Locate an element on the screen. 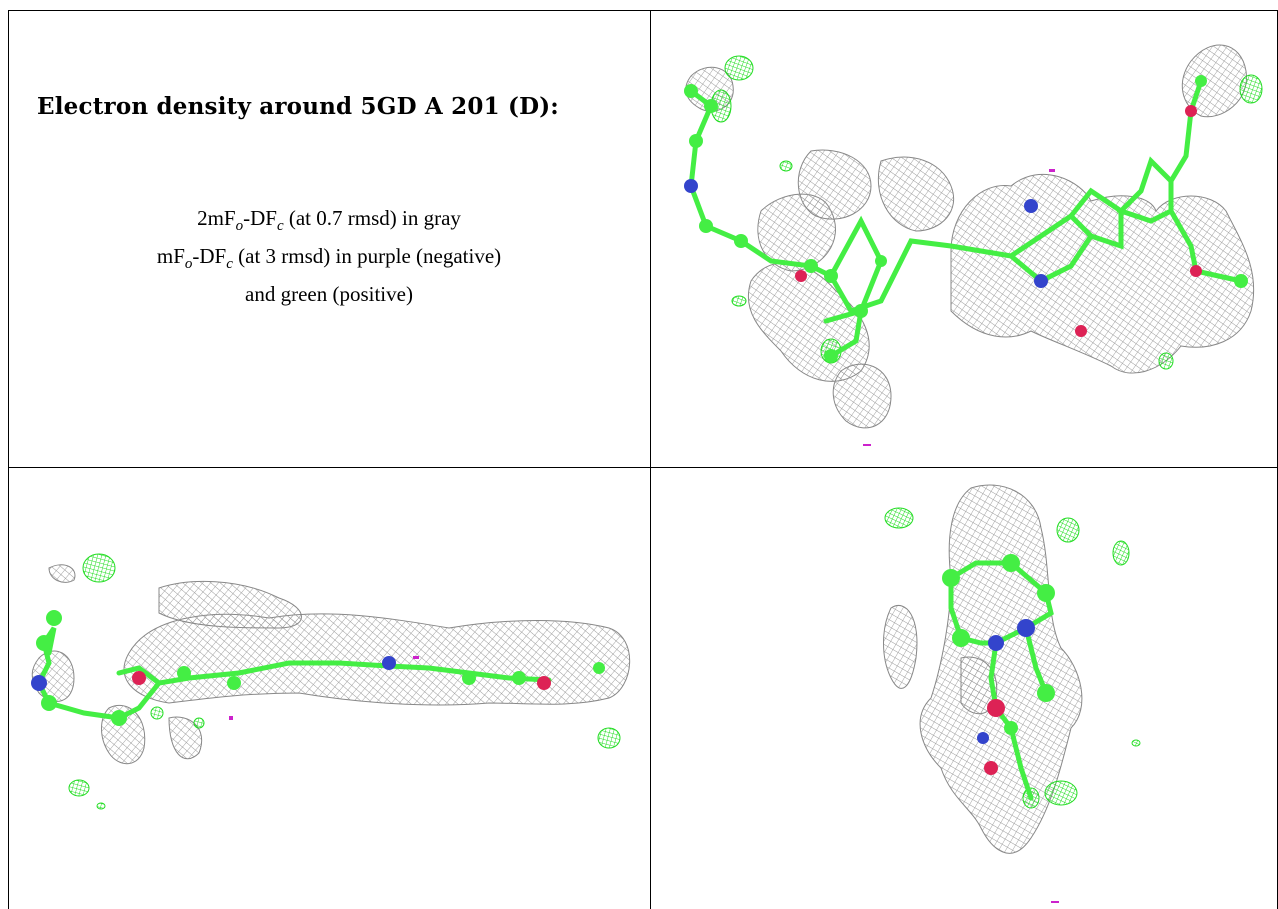 The width and height of the screenshot is (1278, 909). green-positive-side is located at coordinates (344, 681).